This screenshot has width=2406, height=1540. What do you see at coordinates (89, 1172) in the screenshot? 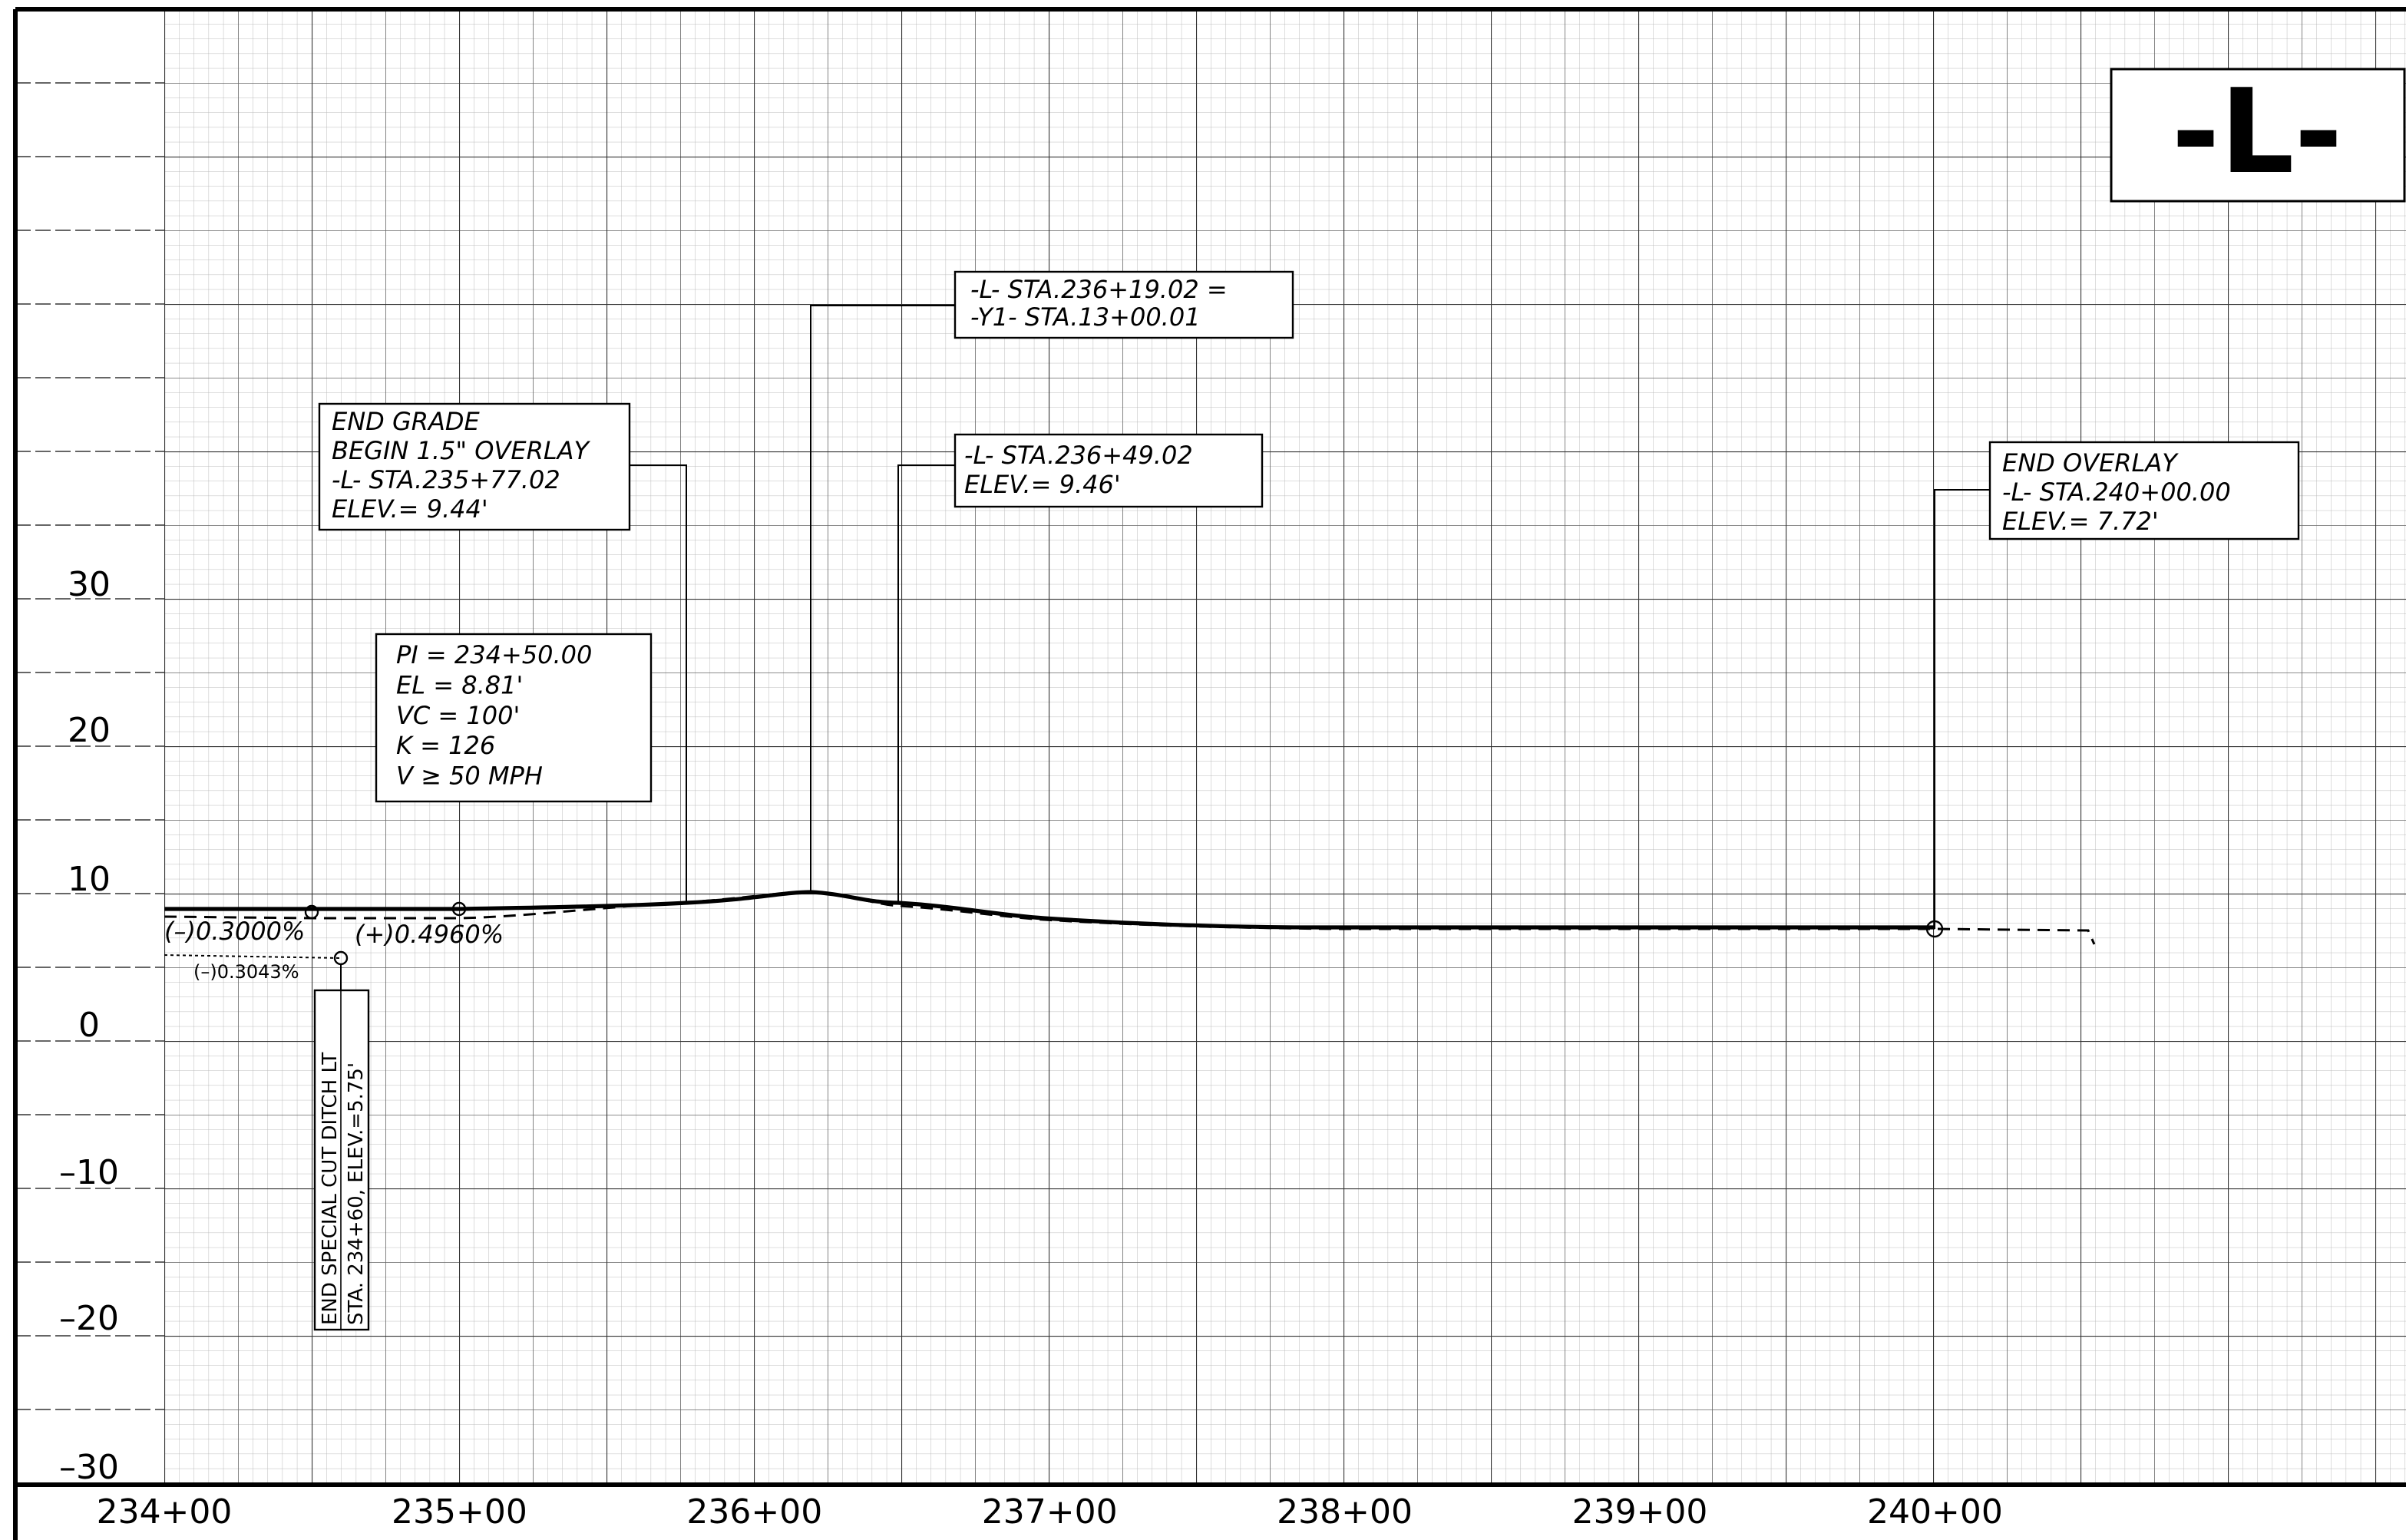
I see `elevation-label: –10` at bounding box center [89, 1172].